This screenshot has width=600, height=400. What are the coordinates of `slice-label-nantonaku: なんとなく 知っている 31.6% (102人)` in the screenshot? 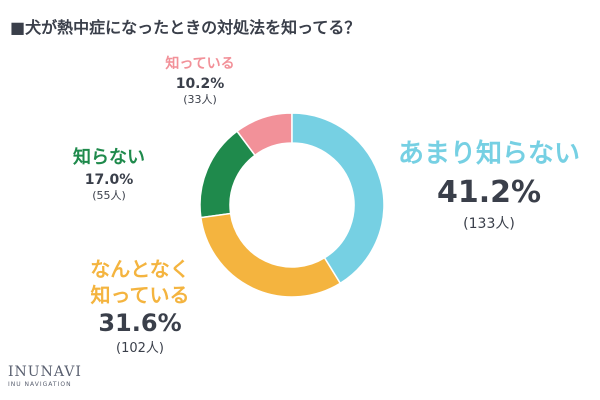 It's located at (140, 306).